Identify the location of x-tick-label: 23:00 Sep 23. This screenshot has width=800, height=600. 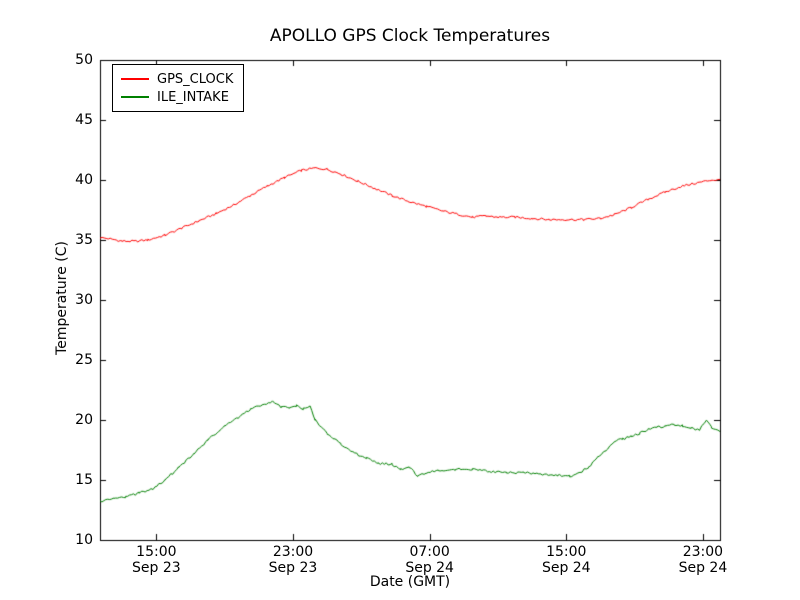
(293, 560).